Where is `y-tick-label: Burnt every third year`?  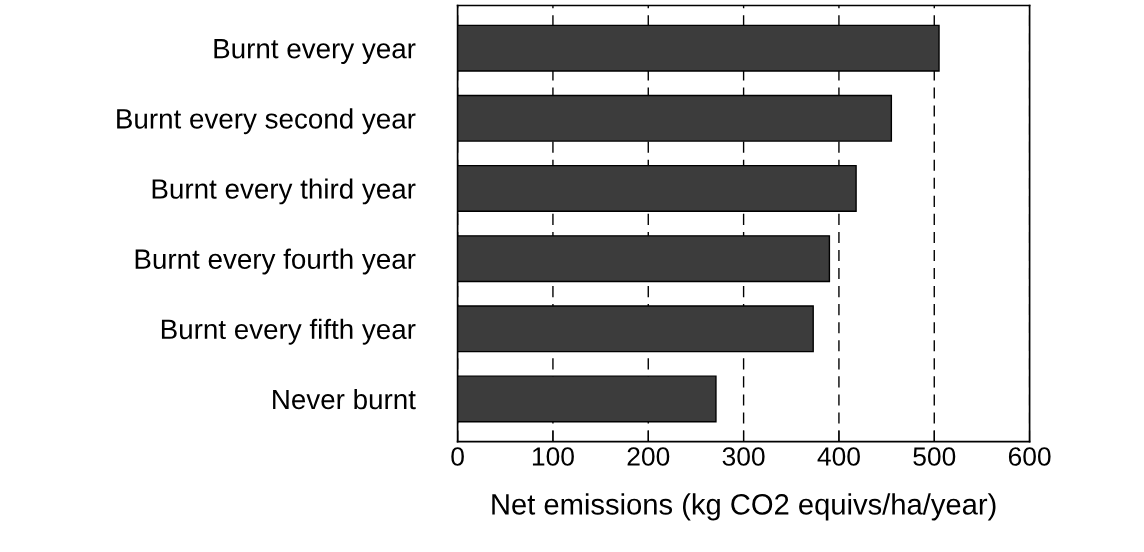
y-tick-label: Burnt every third year is located at coordinates (284, 191).